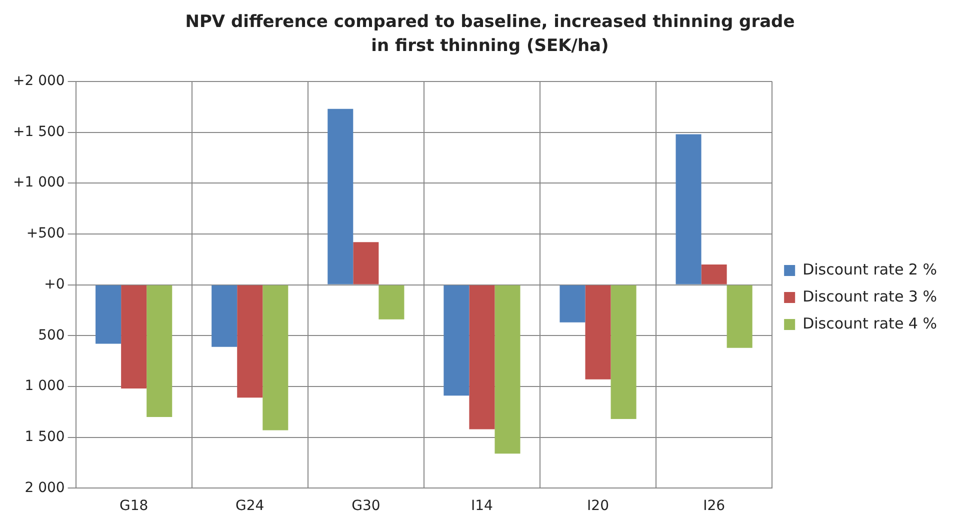 The height and width of the screenshot is (531, 957). What do you see at coordinates (250, 506) in the screenshot?
I see `x-tick-label: G24` at bounding box center [250, 506].